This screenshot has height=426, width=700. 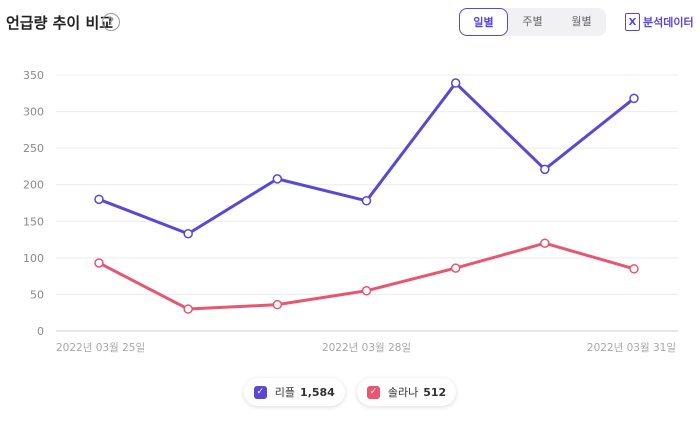 I want to click on export-label: 분석데이터, so click(x=668, y=22).